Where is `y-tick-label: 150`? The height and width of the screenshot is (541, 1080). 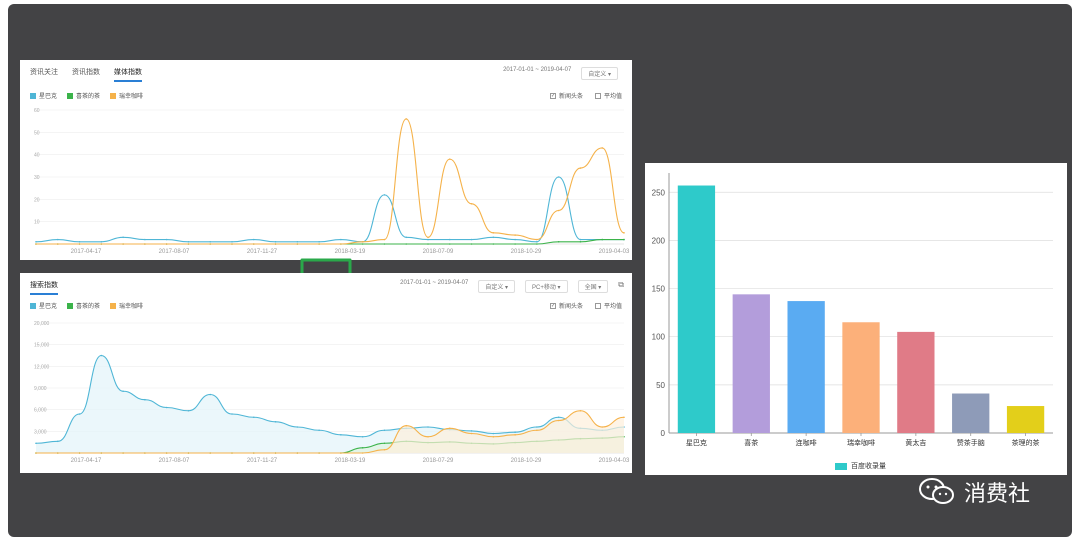
y-tick-label: 150 is located at coordinates (659, 289).